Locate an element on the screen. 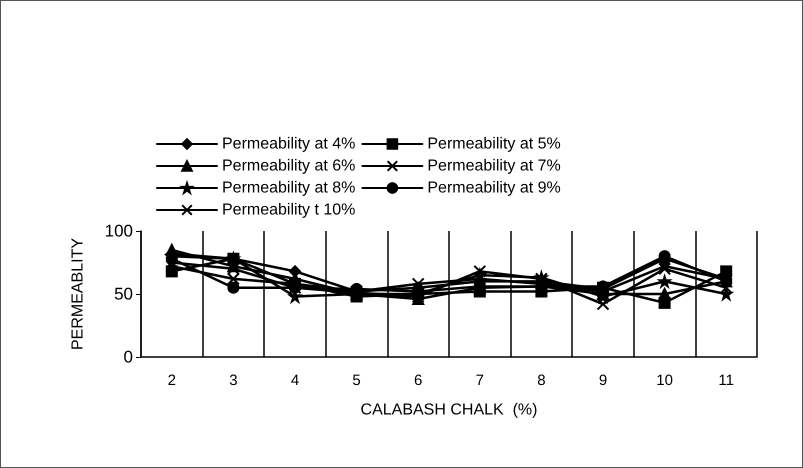 Image resolution: width=803 pixels, height=468 pixels. x-tick-label: 5 is located at coordinates (356, 380).